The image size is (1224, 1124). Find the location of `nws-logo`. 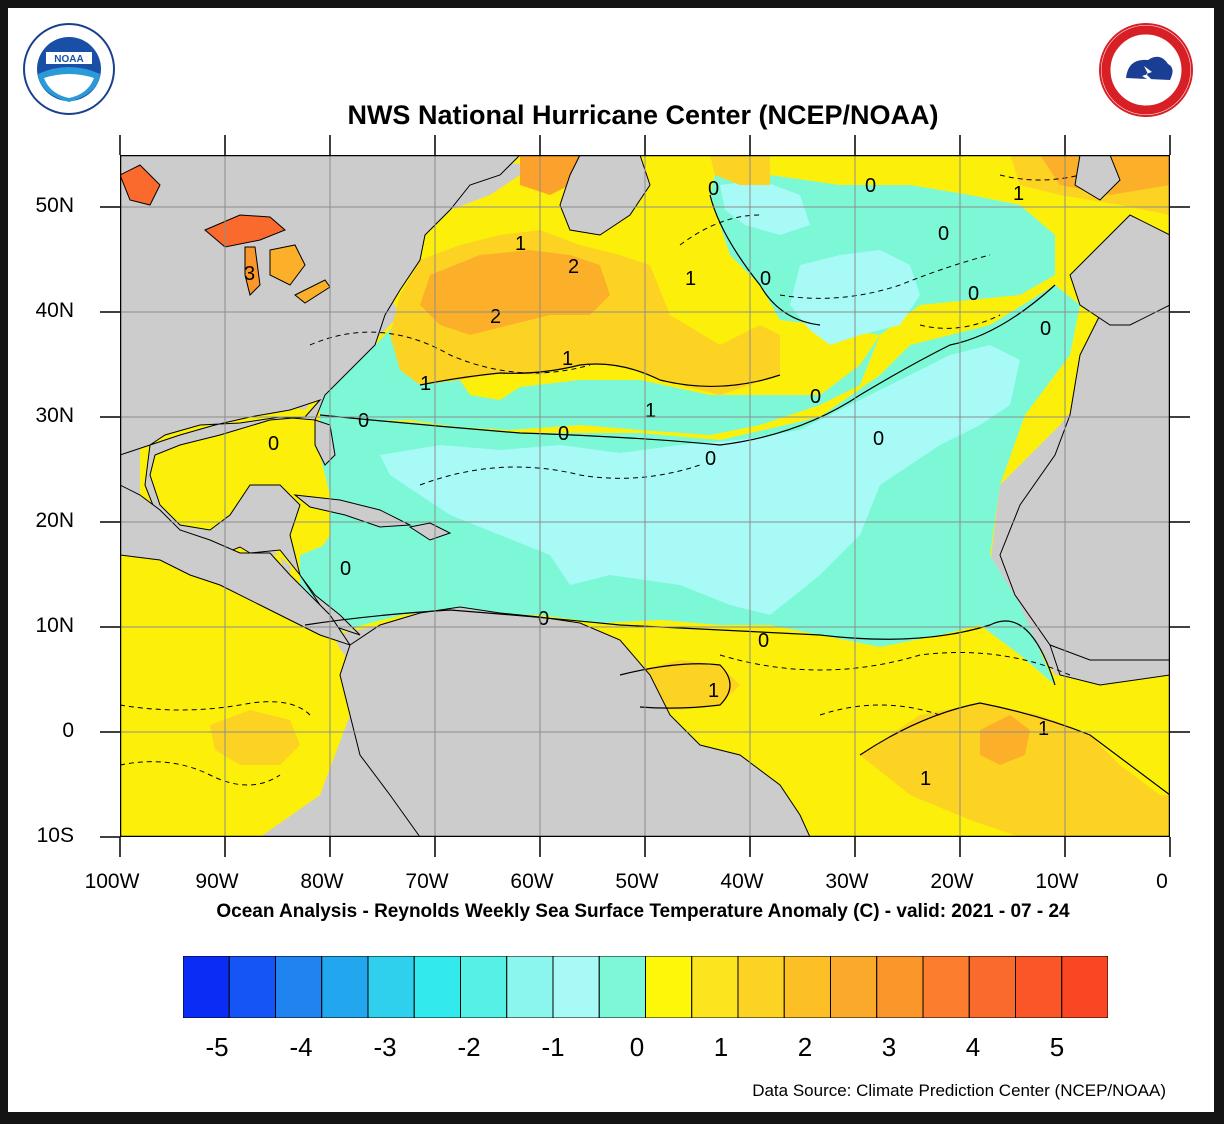

nws-logo is located at coordinates (1146, 70).